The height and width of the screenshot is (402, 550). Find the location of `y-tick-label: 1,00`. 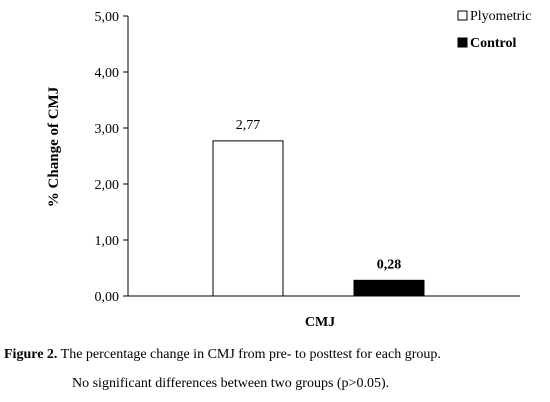

y-tick-label: 1,00 is located at coordinates (107, 241).